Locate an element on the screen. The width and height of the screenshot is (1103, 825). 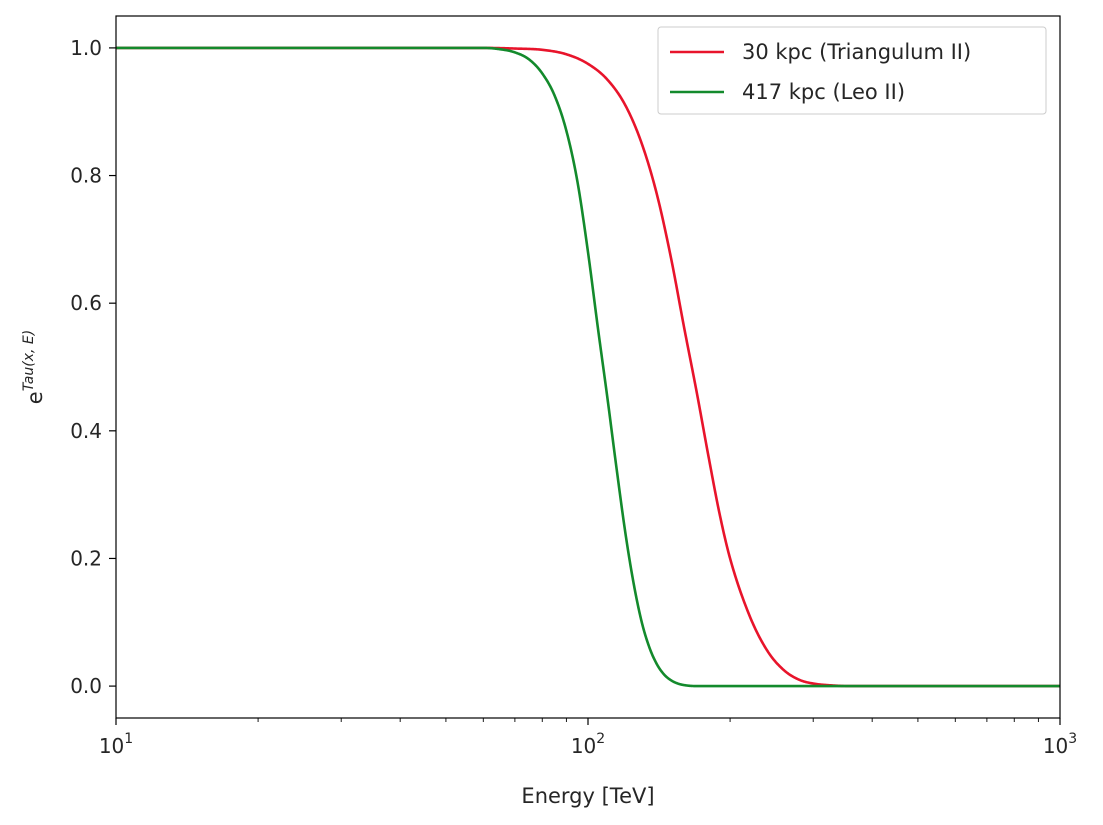
y-axis-label-base: e is located at coordinates (35, 397).